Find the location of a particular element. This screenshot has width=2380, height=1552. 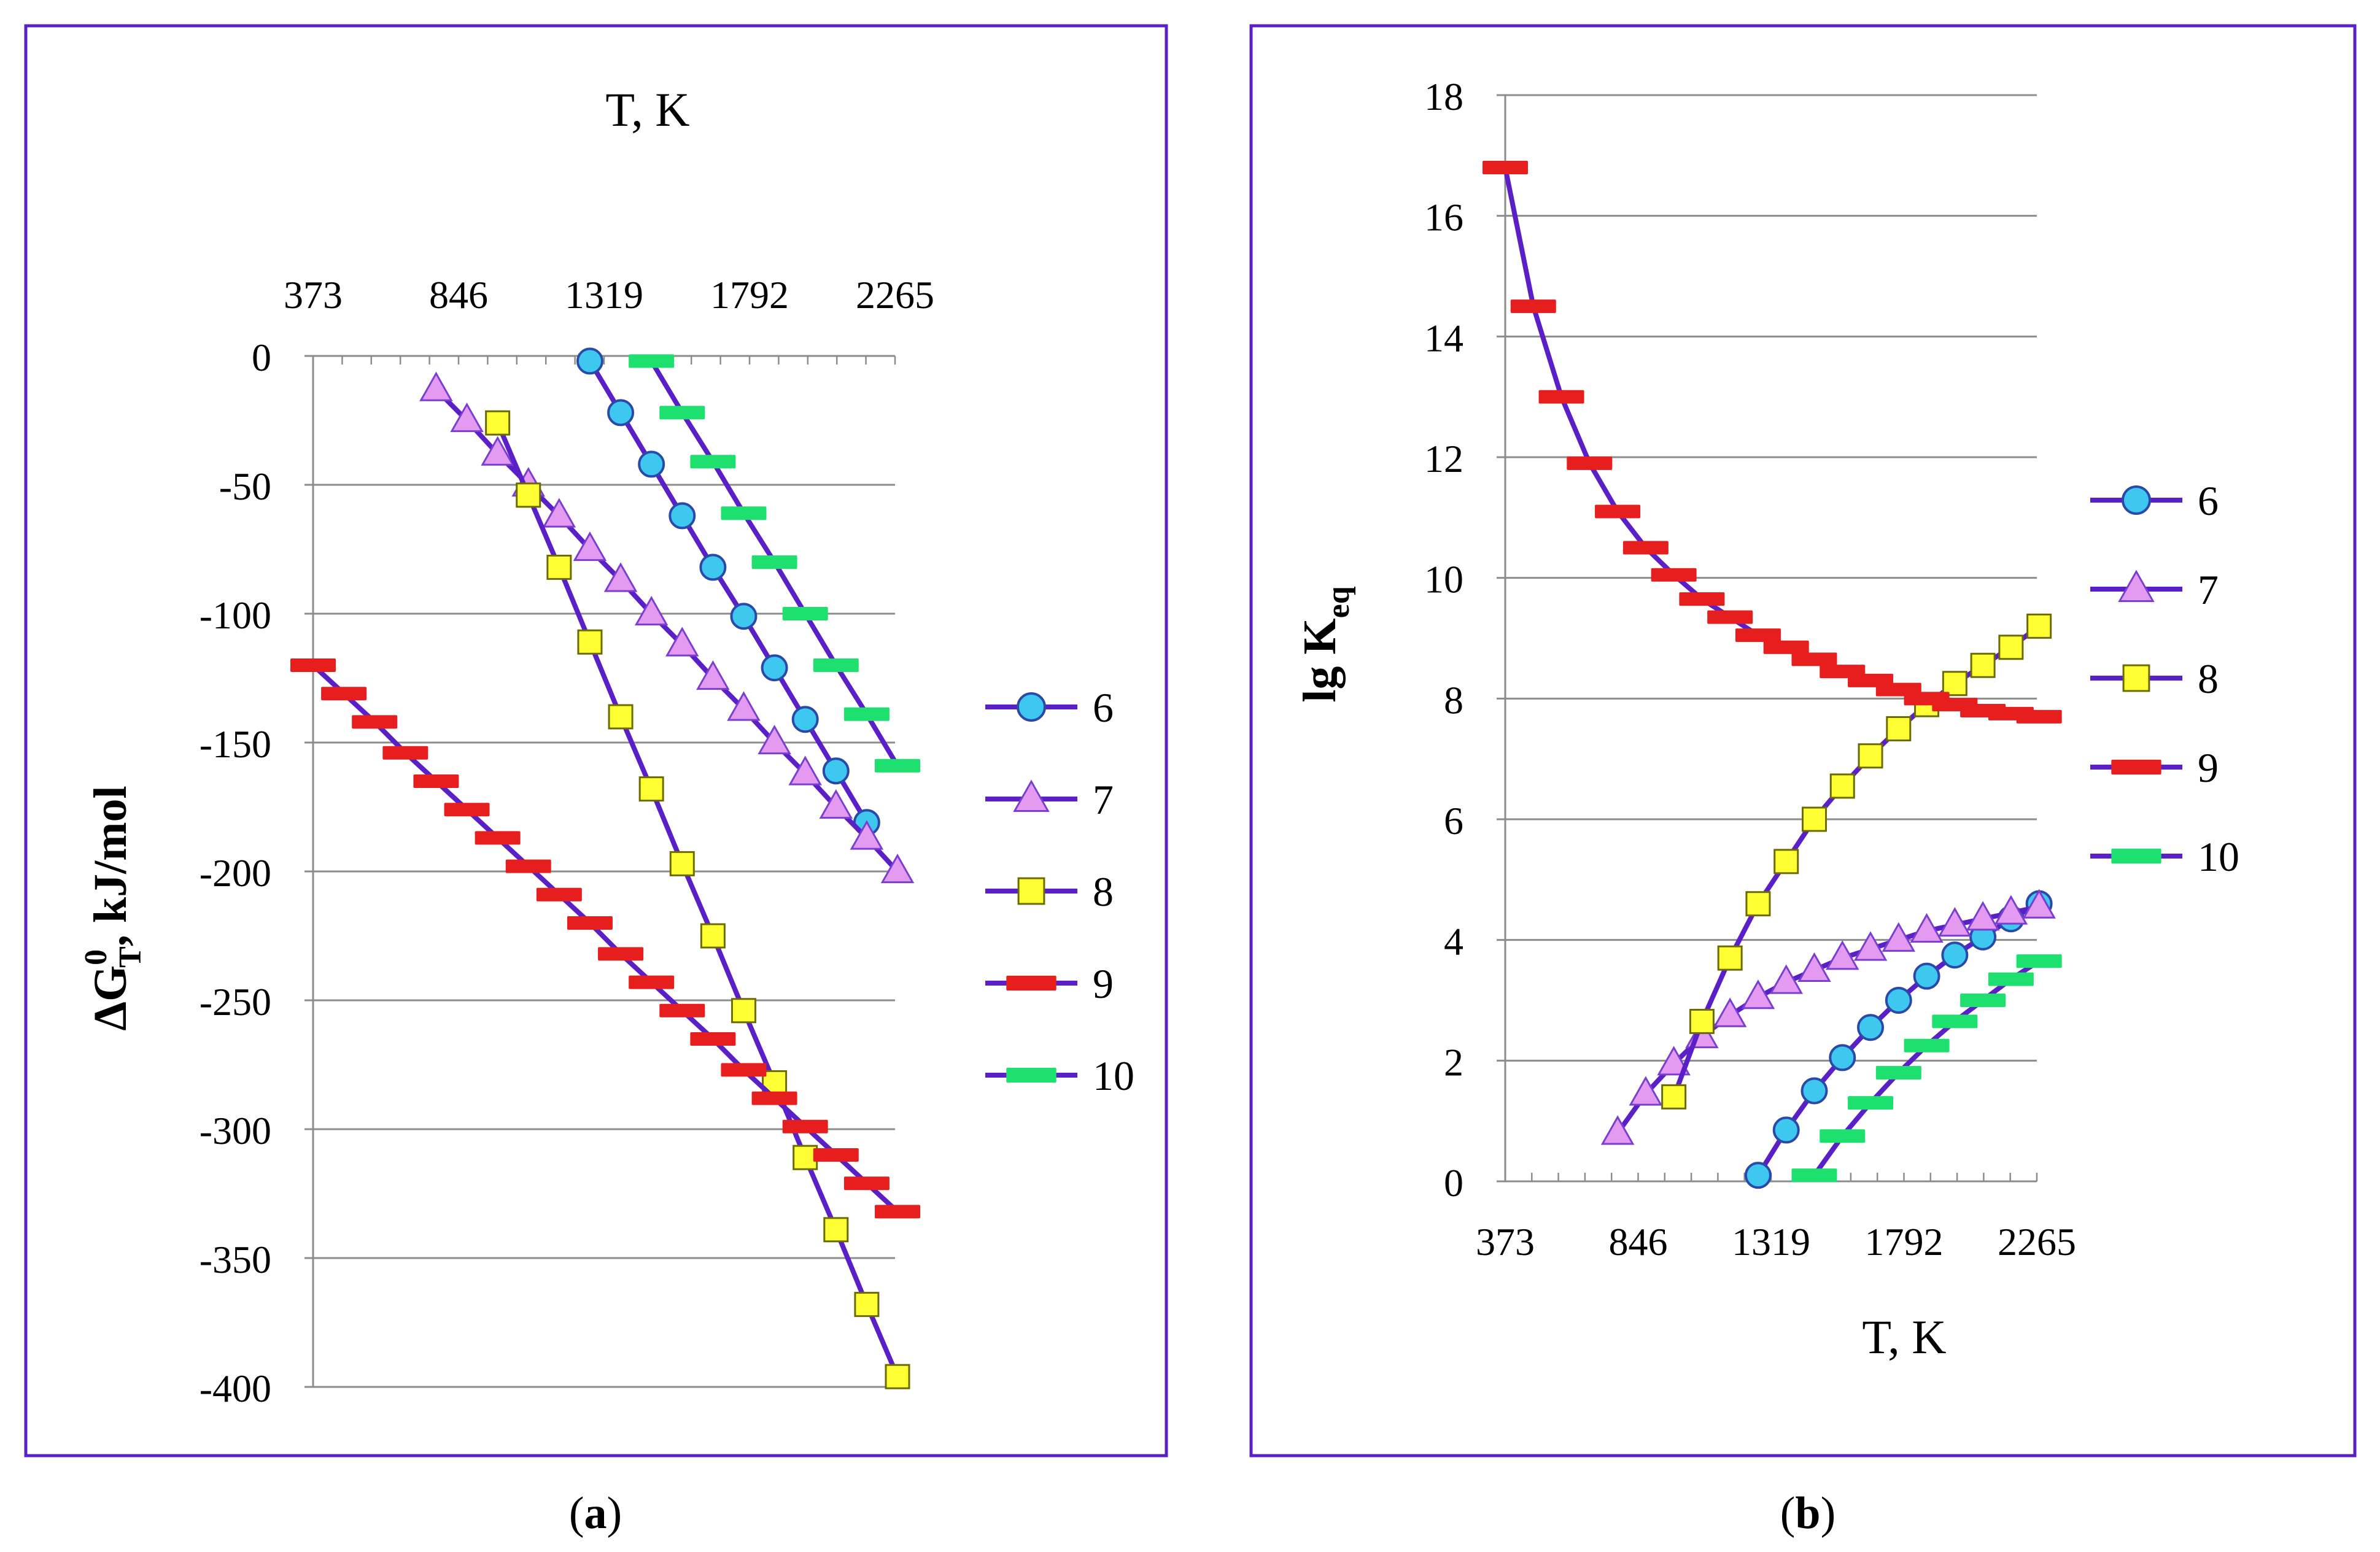

panel-a-legend-6-label: 6 is located at coordinates (1103, 707).